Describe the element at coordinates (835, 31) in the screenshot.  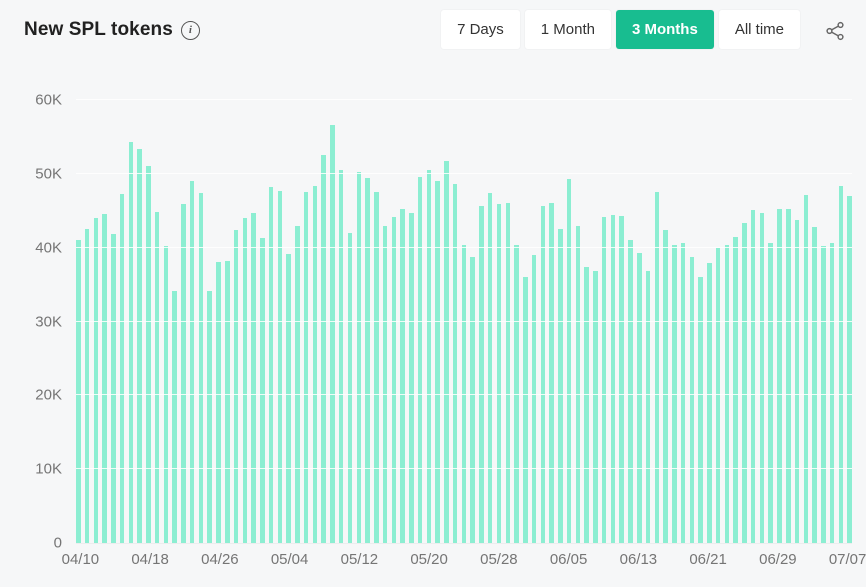
I see `share-icon` at that location.